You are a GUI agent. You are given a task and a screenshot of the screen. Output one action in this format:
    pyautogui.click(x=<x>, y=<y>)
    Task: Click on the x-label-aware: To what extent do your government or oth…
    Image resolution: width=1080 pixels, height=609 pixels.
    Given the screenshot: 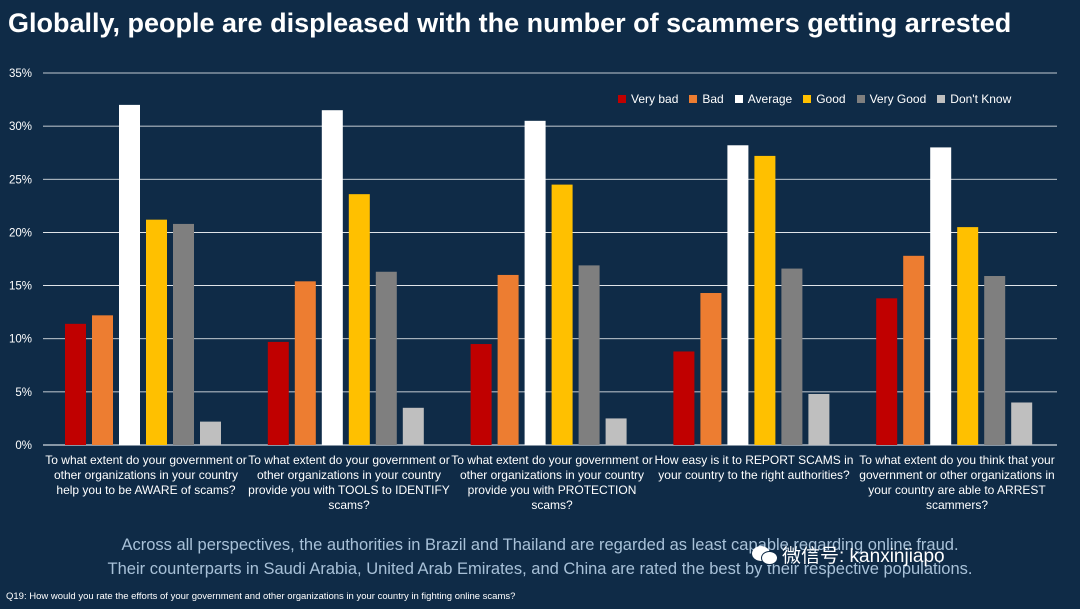 What is the action you would take?
    pyautogui.click(x=146, y=475)
    